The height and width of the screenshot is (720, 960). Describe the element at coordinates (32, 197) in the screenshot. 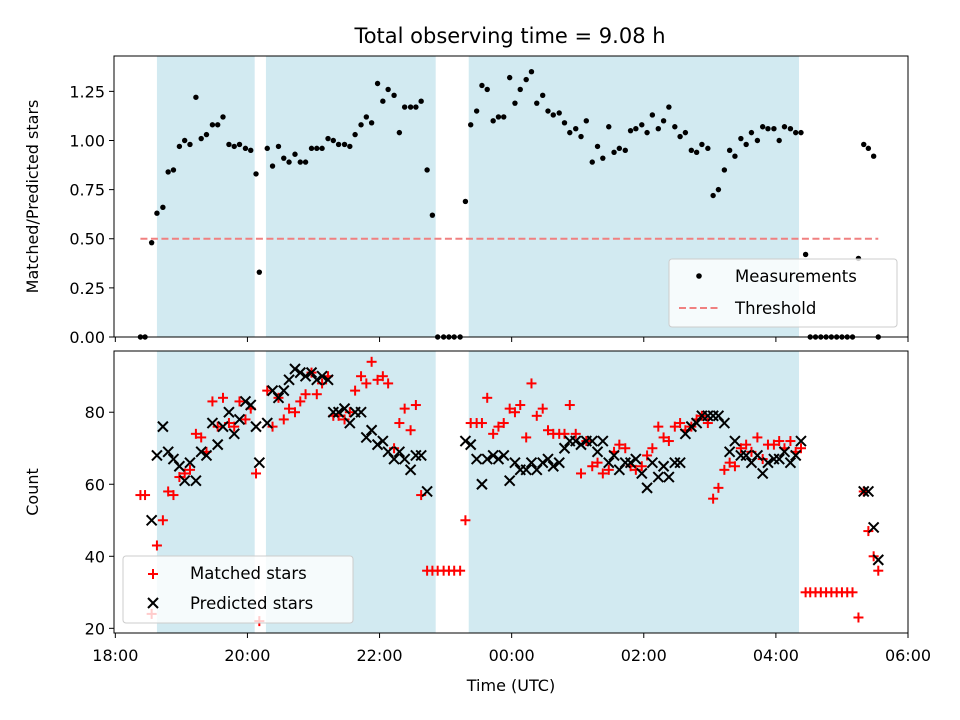

I see `top-panel-ylabel: Matched/Predicted stars` at that location.